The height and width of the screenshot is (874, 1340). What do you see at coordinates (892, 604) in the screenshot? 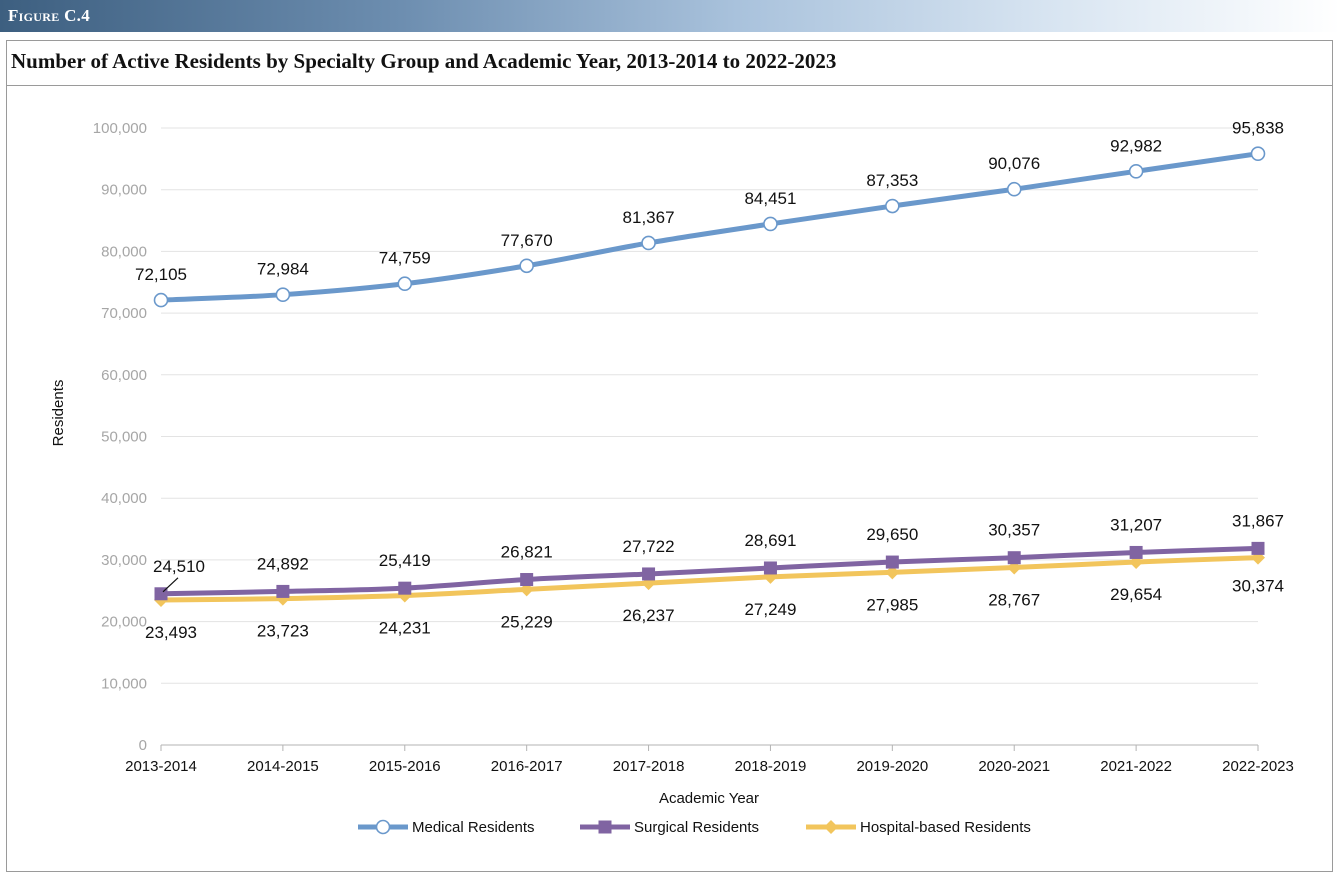
I see `data-label: 27,985` at bounding box center [892, 604].